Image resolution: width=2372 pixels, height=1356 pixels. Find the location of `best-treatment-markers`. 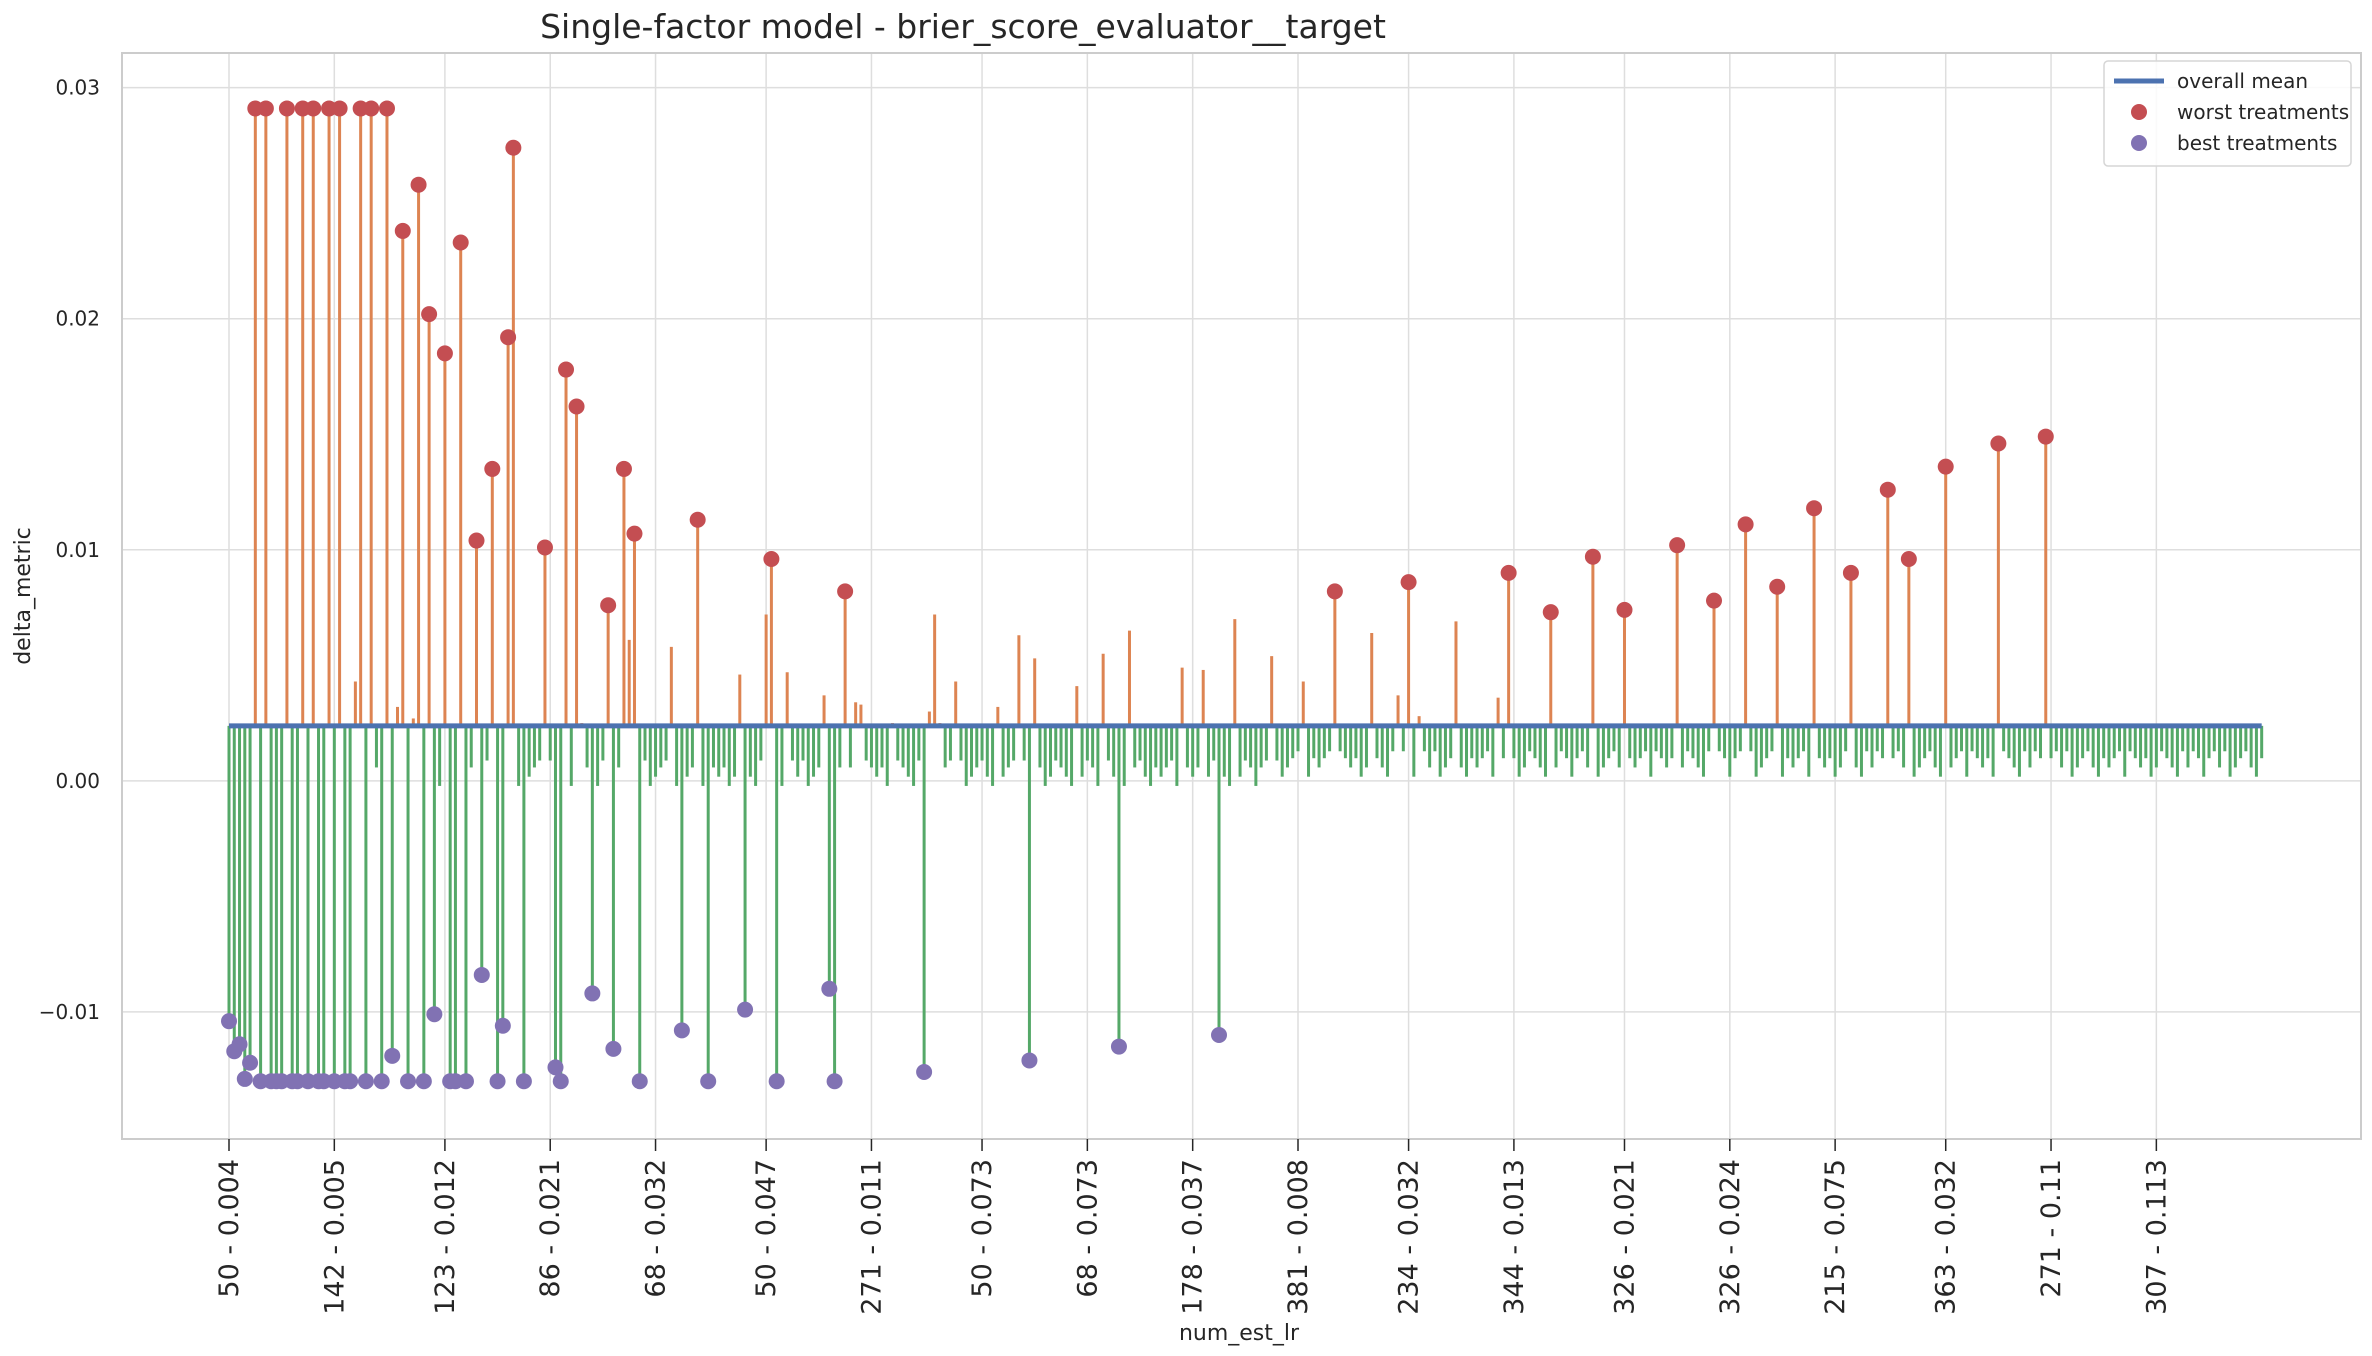

best-treatment-markers is located at coordinates (724, 1028).